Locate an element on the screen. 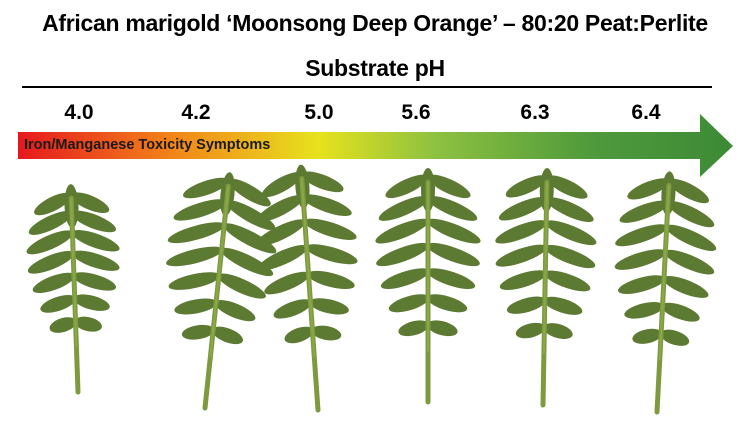 Image resolution: width=750 pixels, height=421 pixels. ph-label-5-0: 5.0 is located at coordinates (319, 112).